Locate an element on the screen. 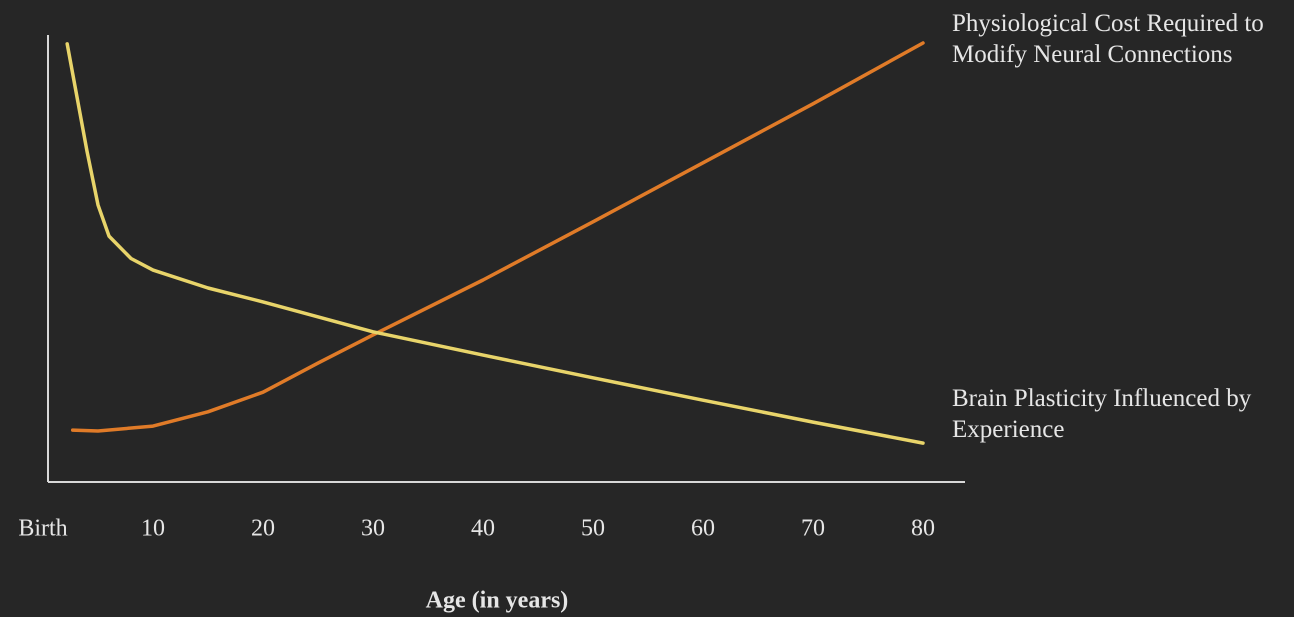 The width and height of the screenshot is (1294, 617). x-tick-label: 50 is located at coordinates (593, 529).